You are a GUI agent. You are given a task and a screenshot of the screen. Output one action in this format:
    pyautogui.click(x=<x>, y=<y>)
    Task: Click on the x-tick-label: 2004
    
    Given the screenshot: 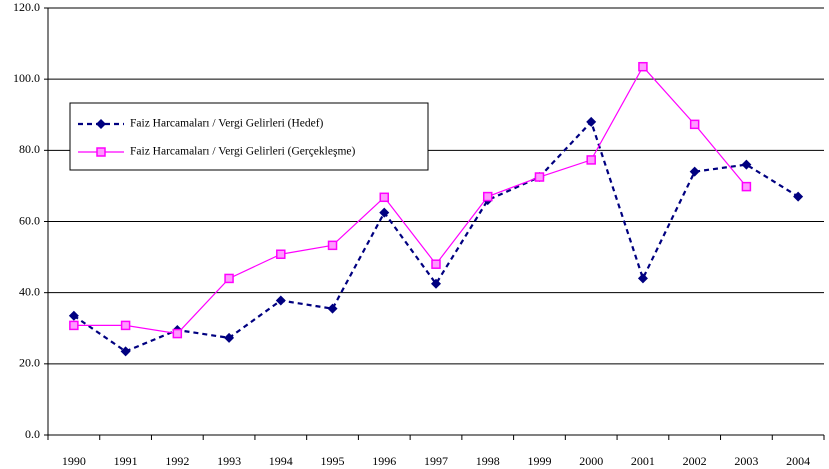 What is the action you would take?
    pyautogui.click(x=798, y=461)
    